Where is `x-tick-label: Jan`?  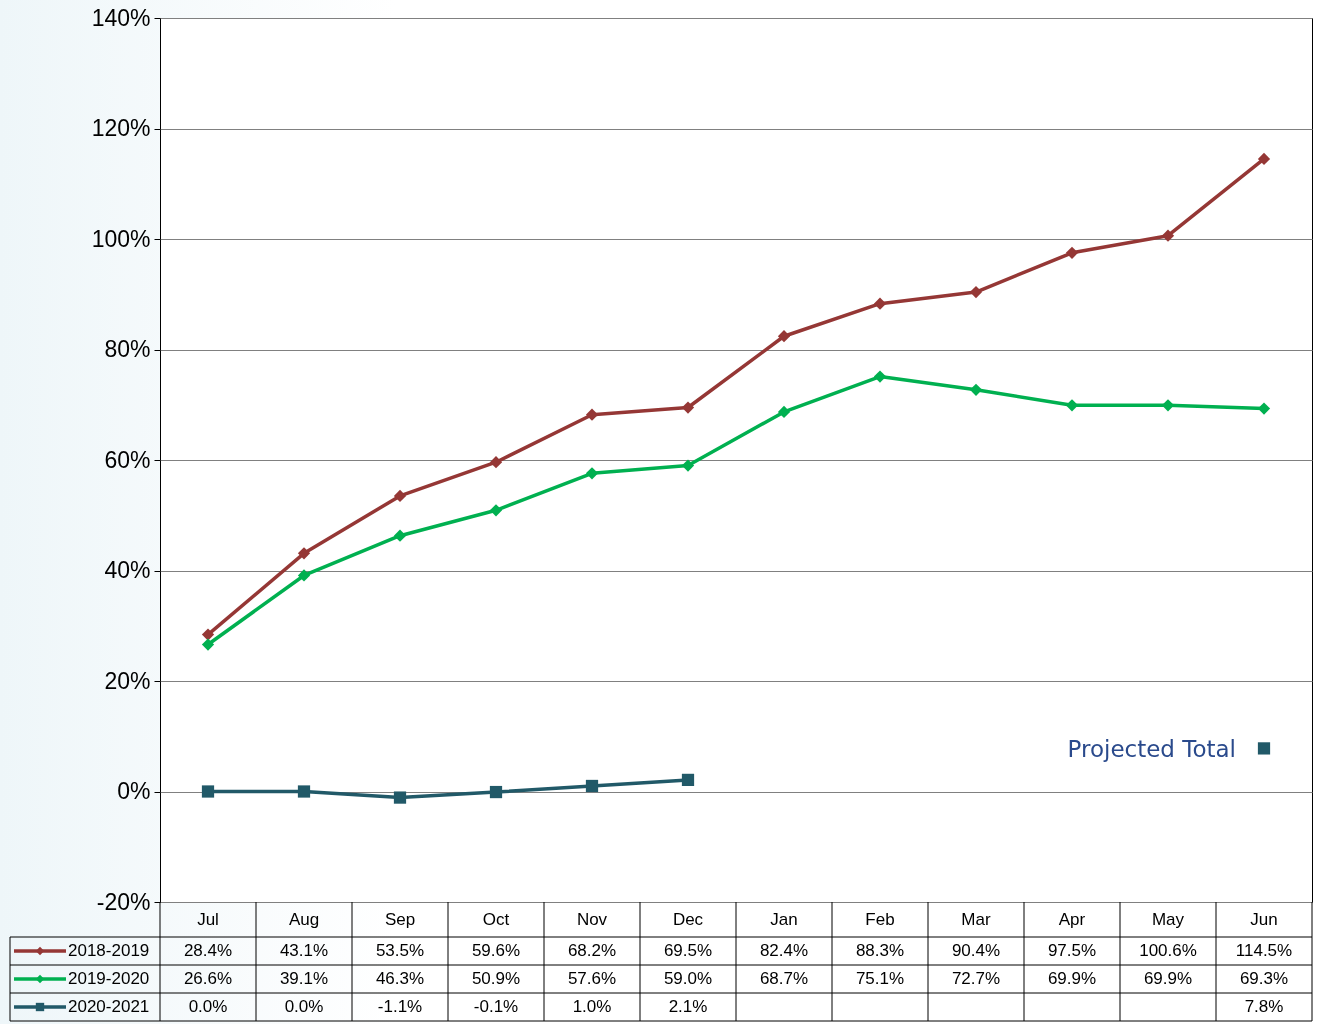
x-tick-label: Jan is located at coordinates (784, 919).